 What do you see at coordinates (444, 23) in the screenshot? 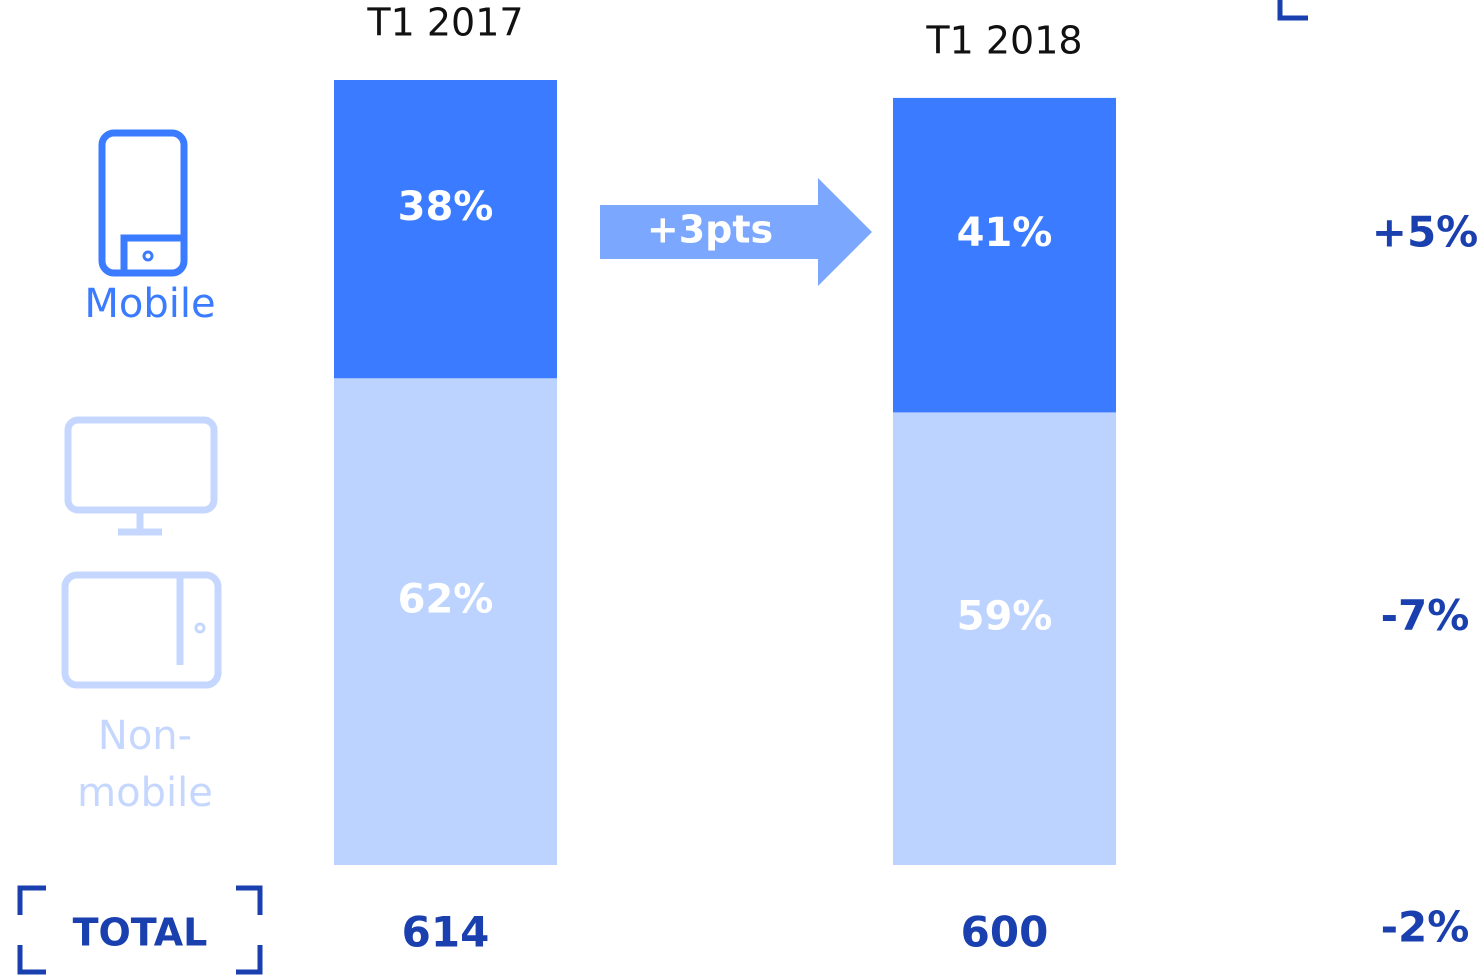
I see `category-label: T1 2017` at bounding box center [444, 23].